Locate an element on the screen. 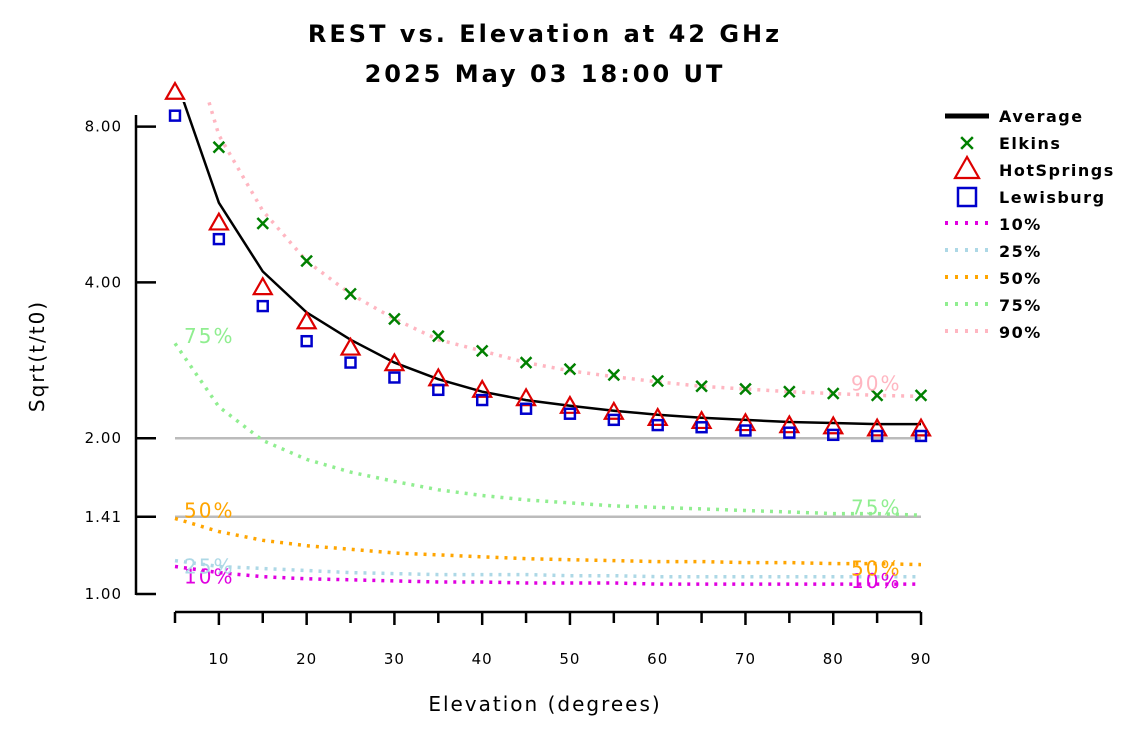 The height and width of the screenshot is (731, 1125). y-tick-label: 2.00 is located at coordinates (103, 438).